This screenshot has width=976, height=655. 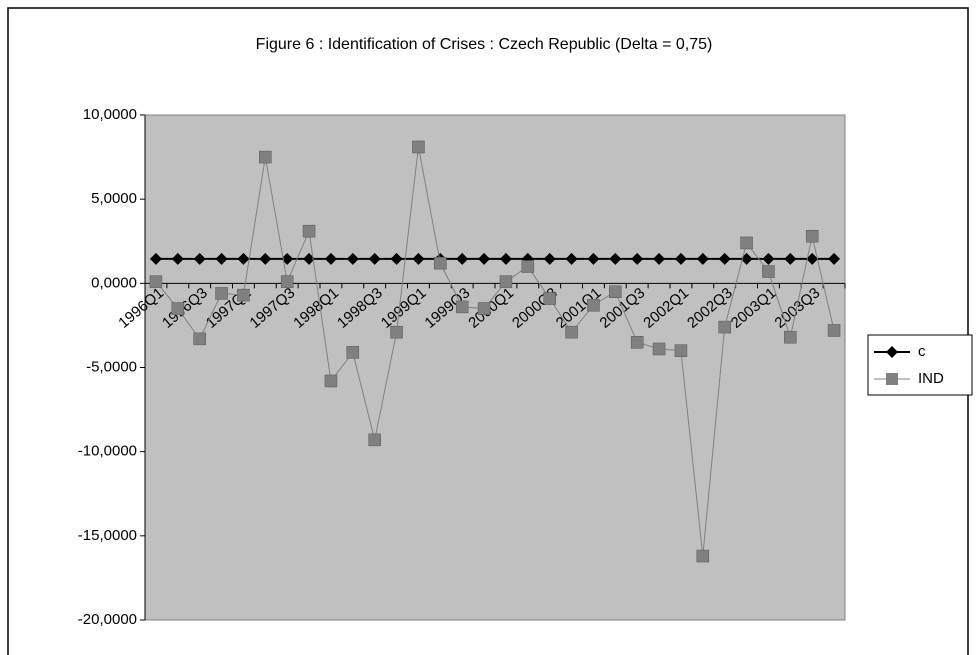 I want to click on y-tick-label: 5,0000, so click(x=114, y=198).